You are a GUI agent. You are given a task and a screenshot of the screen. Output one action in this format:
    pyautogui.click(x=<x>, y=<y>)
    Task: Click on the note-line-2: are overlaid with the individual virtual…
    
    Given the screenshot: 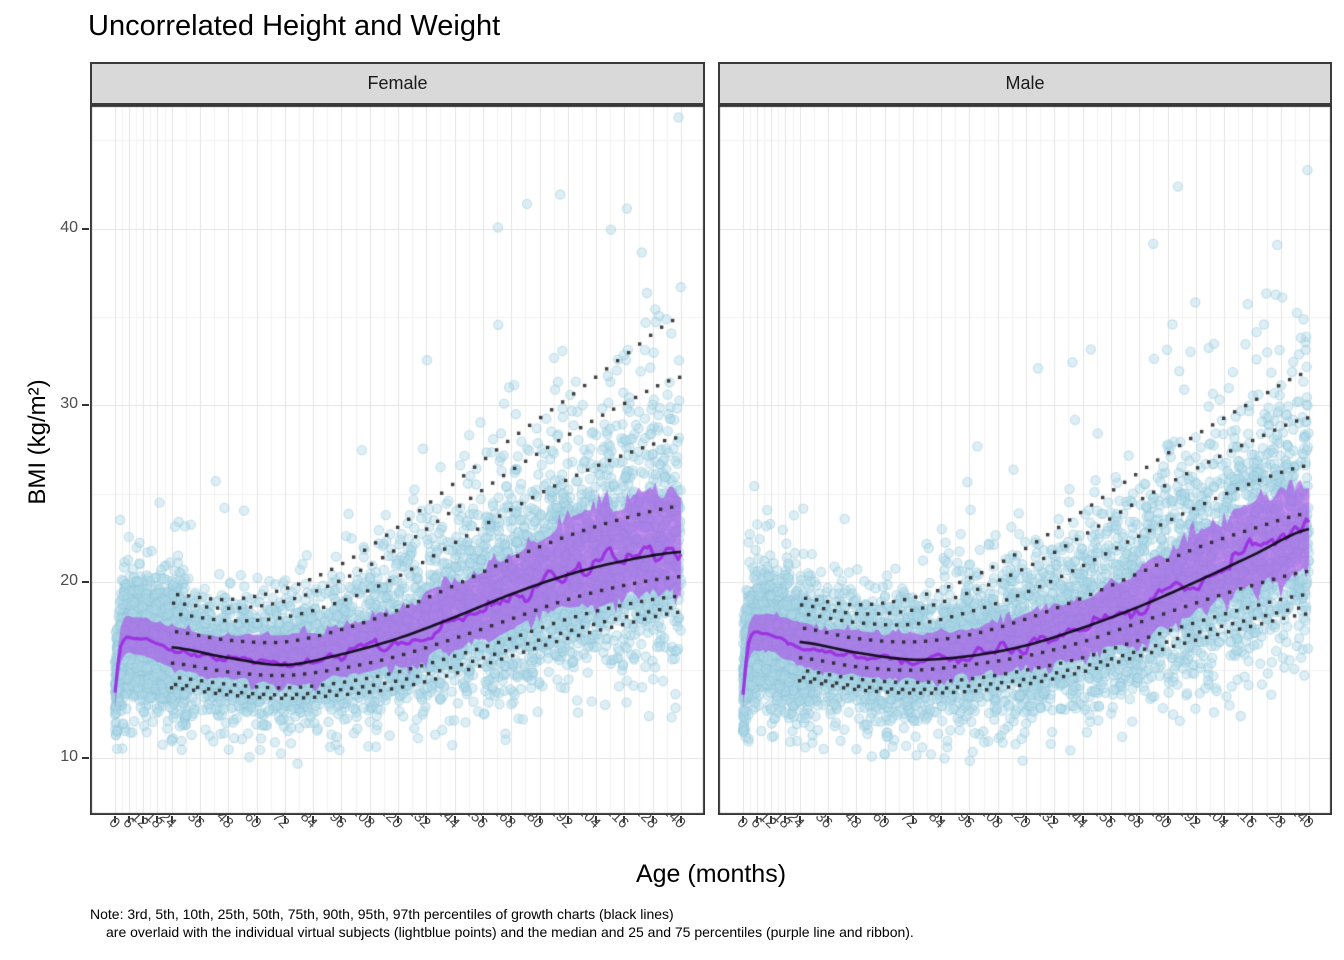 What is the action you would take?
    pyautogui.click(x=510, y=932)
    